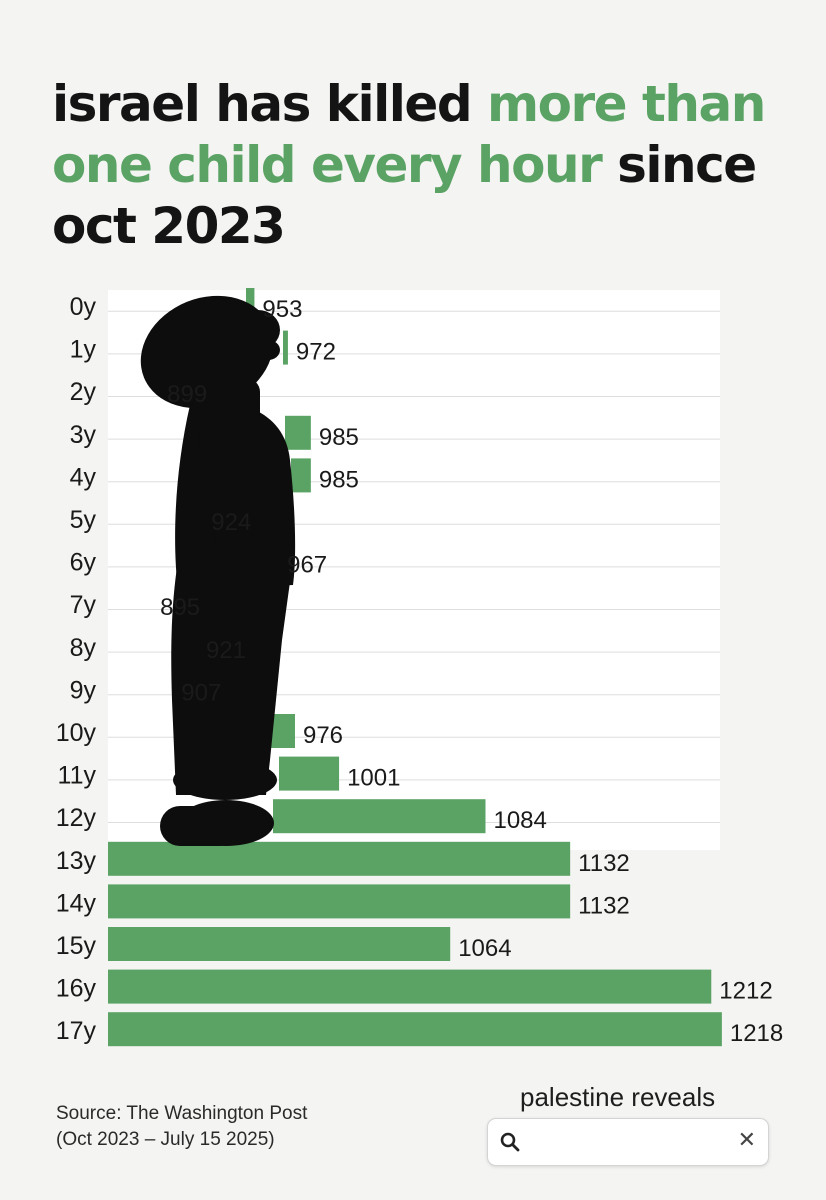  I want to click on value-label-16y: 1212, so click(745, 991).